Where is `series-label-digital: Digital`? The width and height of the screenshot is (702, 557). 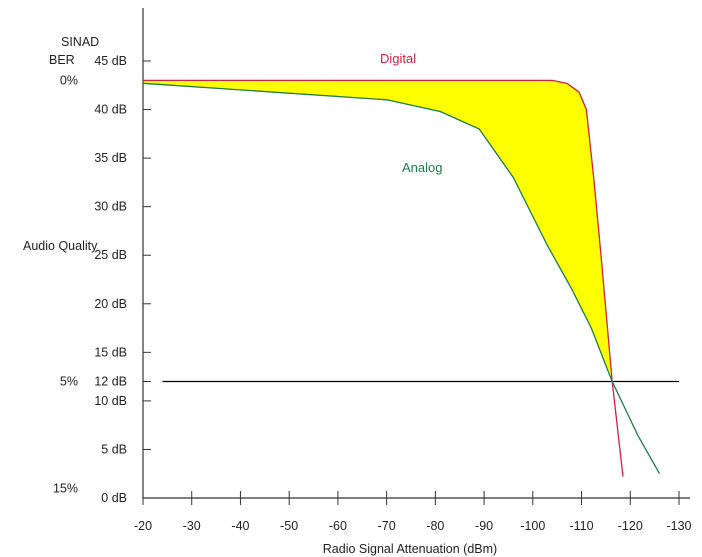 series-label-digital: Digital is located at coordinates (398, 58).